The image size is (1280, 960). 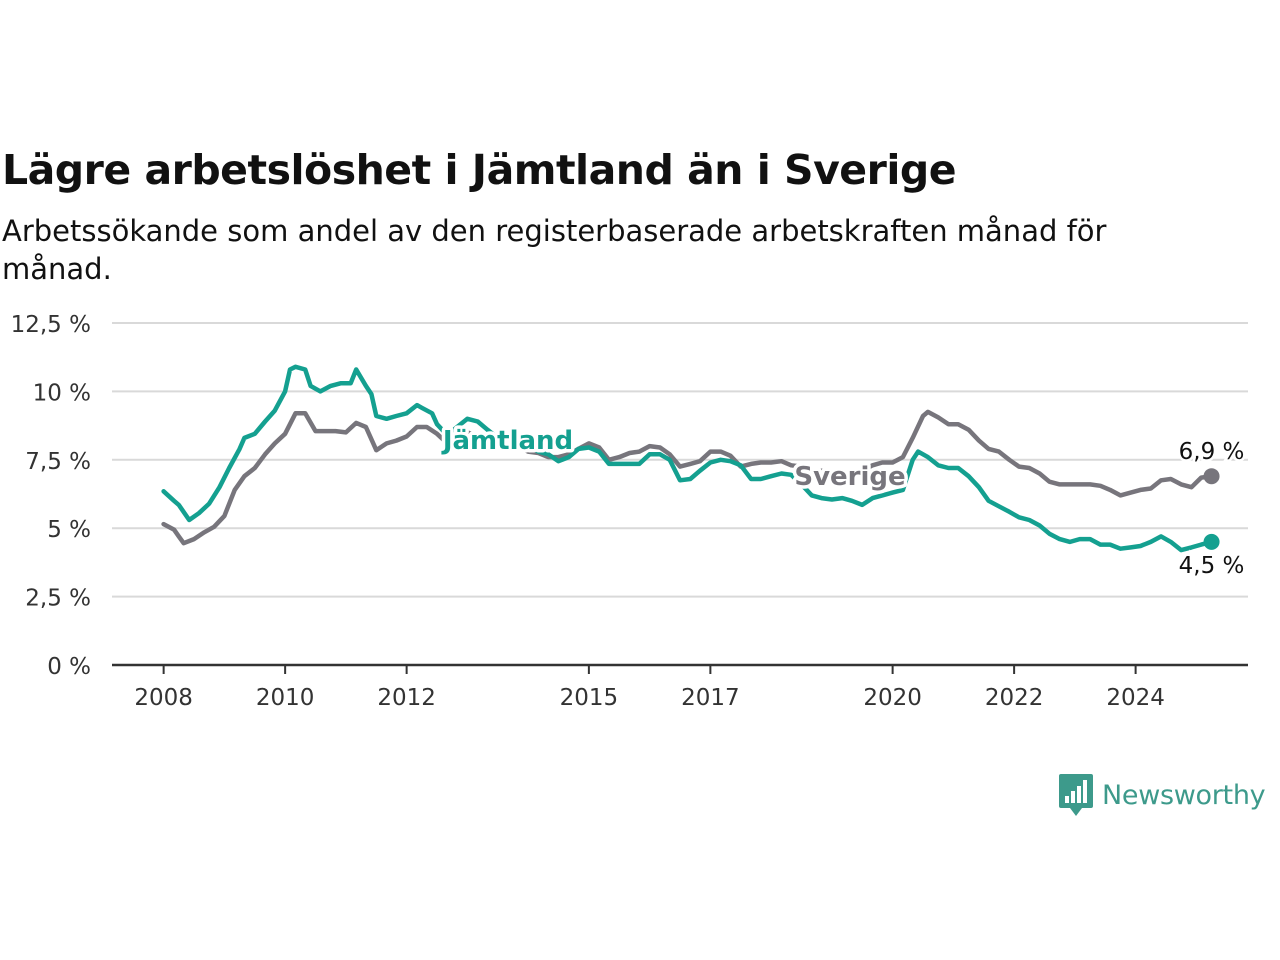 I want to click on brand-name: Newsworthy, so click(x=1184, y=795).